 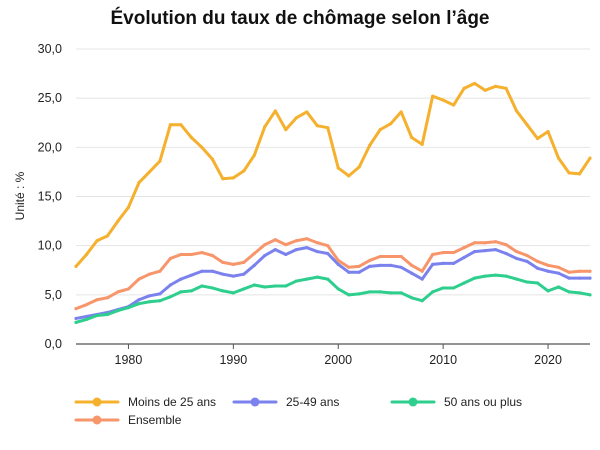 What do you see at coordinates (300, 18) in the screenshot?
I see `chart-title: Évolution du taux de chômage selon l’âge` at bounding box center [300, 18].